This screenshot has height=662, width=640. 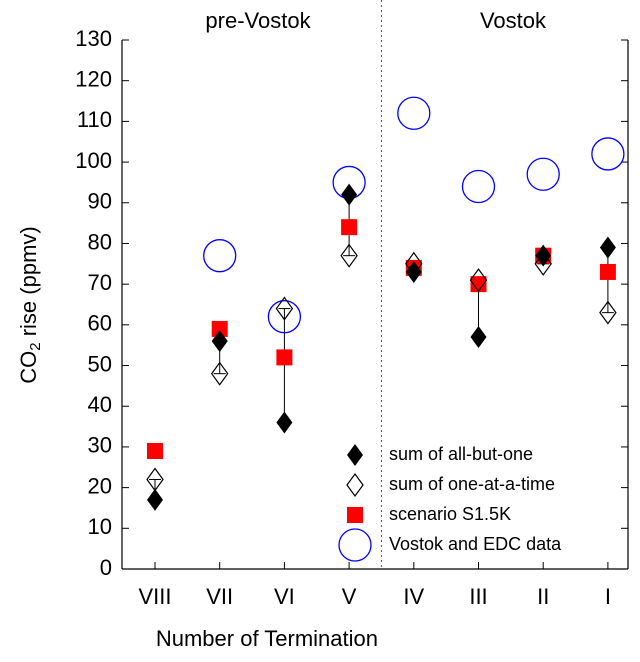 What do you see at coordinates (543, 596) in the screenshot?
I see `x-tick-label: II` at bounding box center [543, 596].